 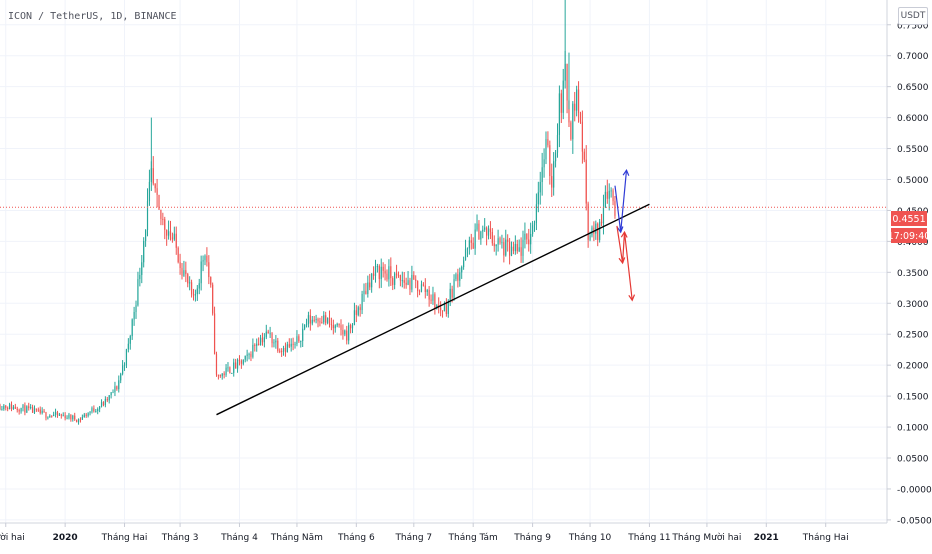 What do you see at coordinates (914, 490) in the screenshot?
I see `y-tick-label: -0.0000` at bounding box center [914, 490].